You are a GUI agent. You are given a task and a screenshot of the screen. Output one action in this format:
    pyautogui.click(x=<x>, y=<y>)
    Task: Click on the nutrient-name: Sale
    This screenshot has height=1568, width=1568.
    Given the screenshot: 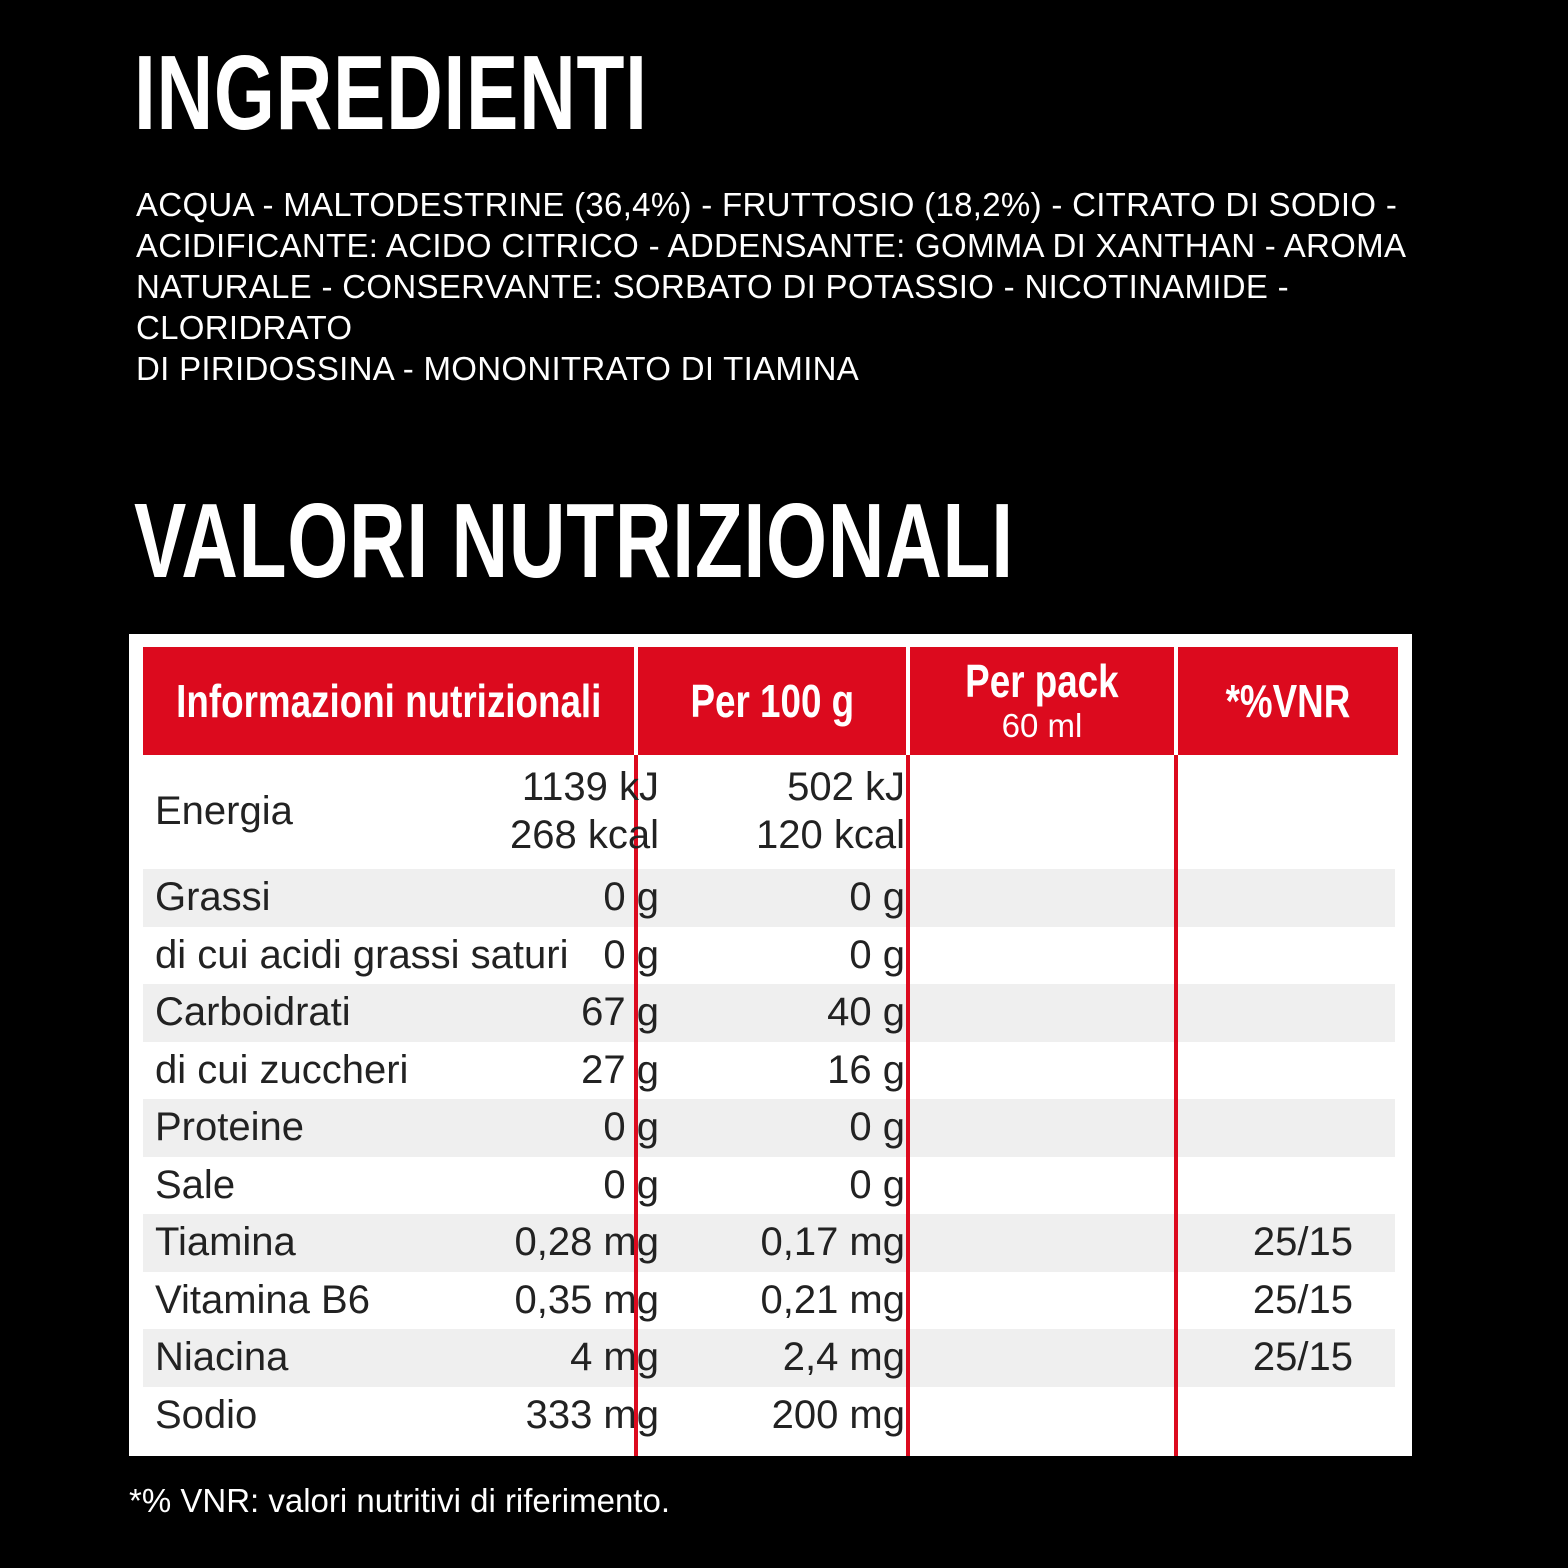 What is the action you would take?
    pyautogui.click(x=195, y=1184)
    